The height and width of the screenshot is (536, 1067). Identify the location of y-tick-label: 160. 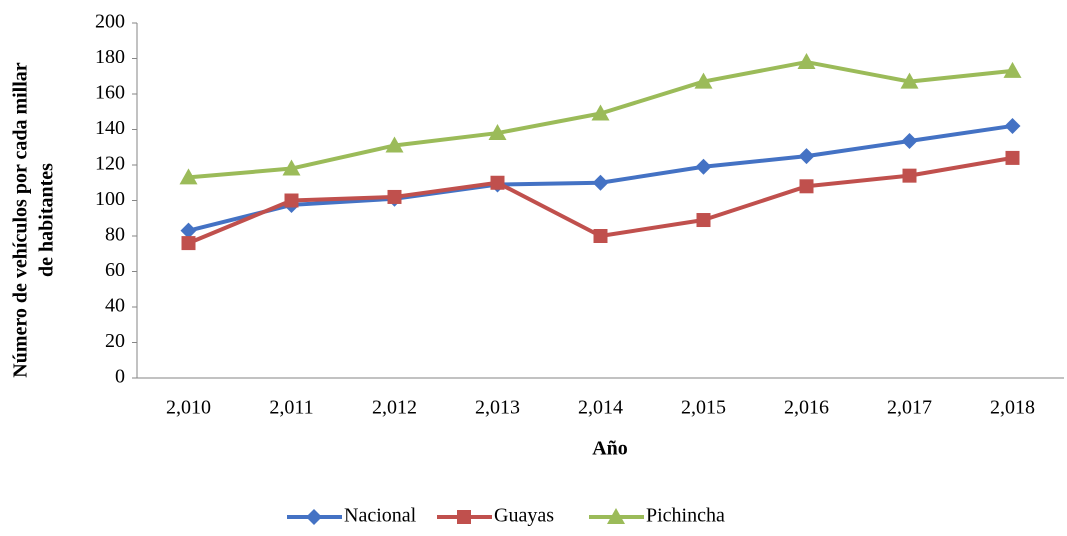
(110, 93).